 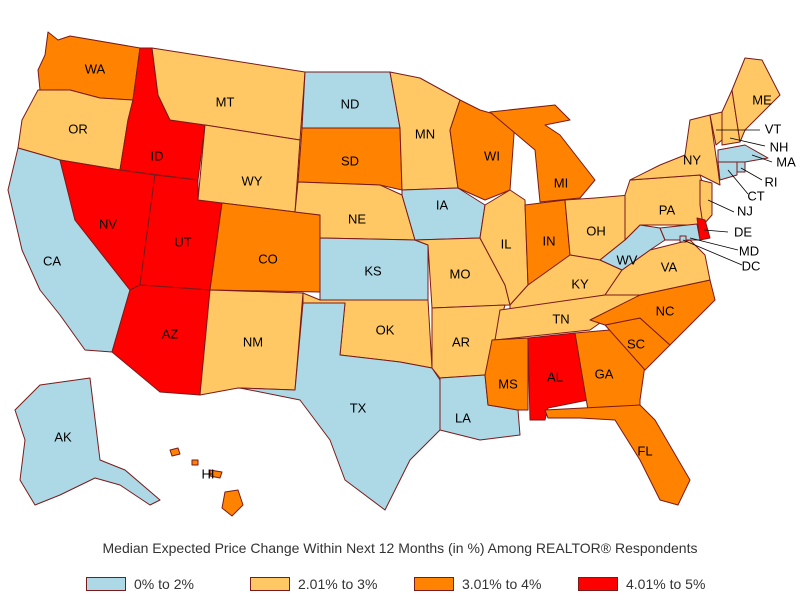 What do you see at coordinates (95, 68) in the screenshot?
I see `label-wa: WA` at bounding box center [95, 68].